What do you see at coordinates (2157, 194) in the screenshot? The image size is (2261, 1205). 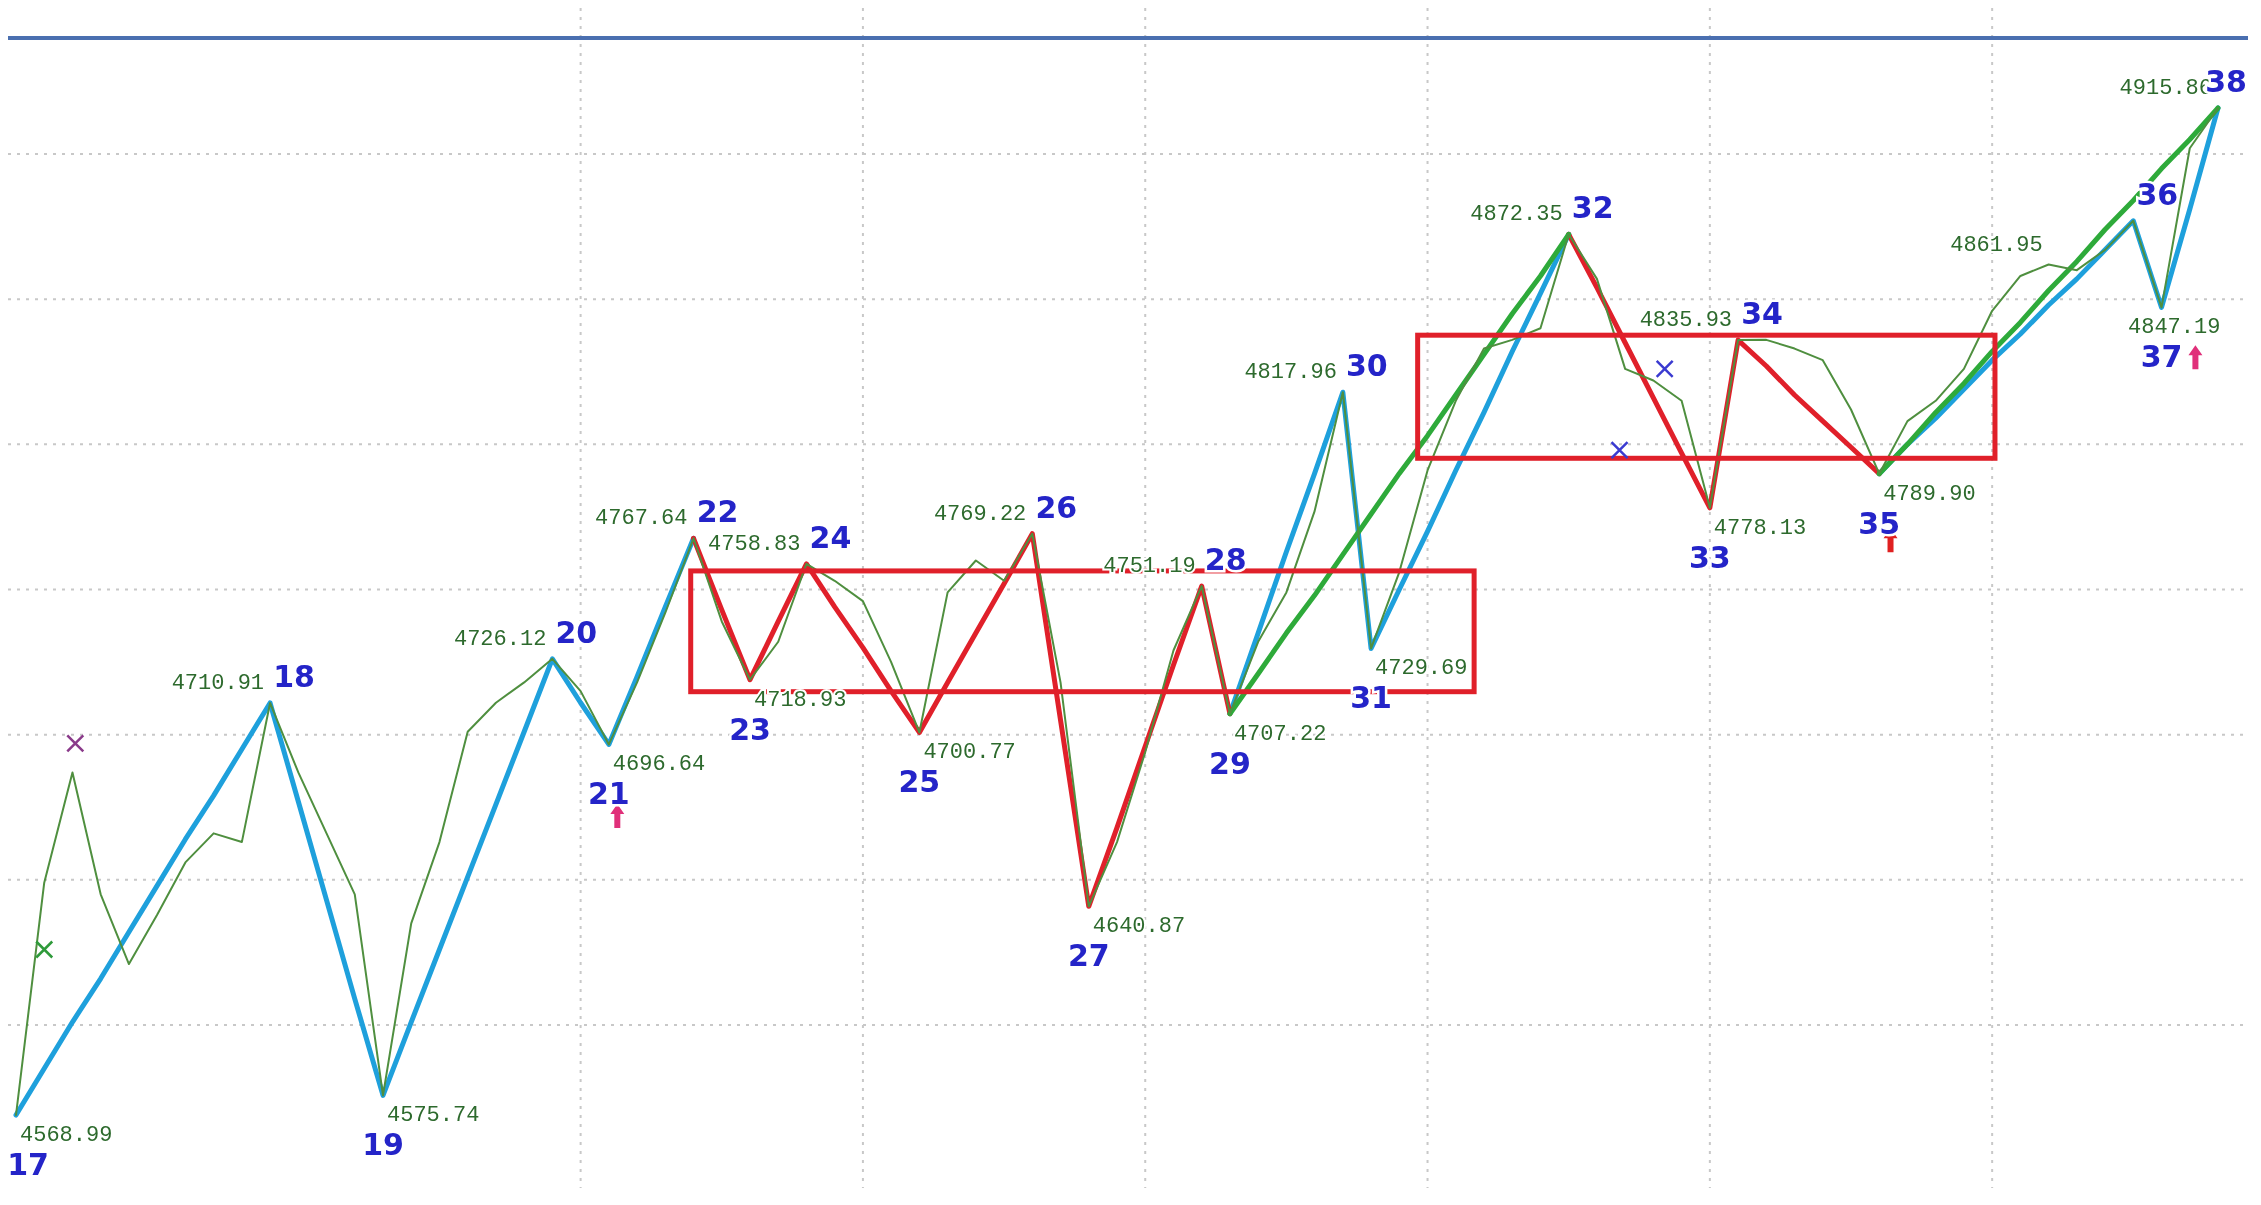 I see `annotation: 36` at bounding box center [2157, 194].